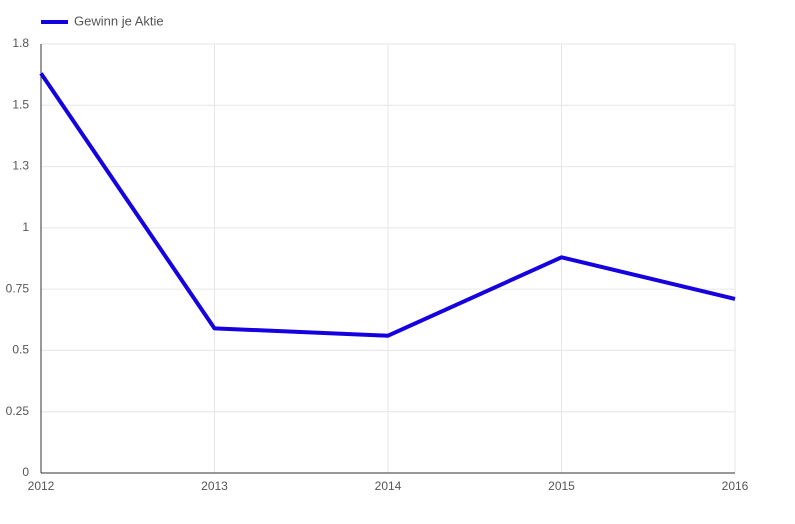 The width and height of the screenshot is (795, 524). What do you see at coordinates (20, 350) in the screenshot?
I see `y-tick-label: 0.5` at bounding box center [20, 350].